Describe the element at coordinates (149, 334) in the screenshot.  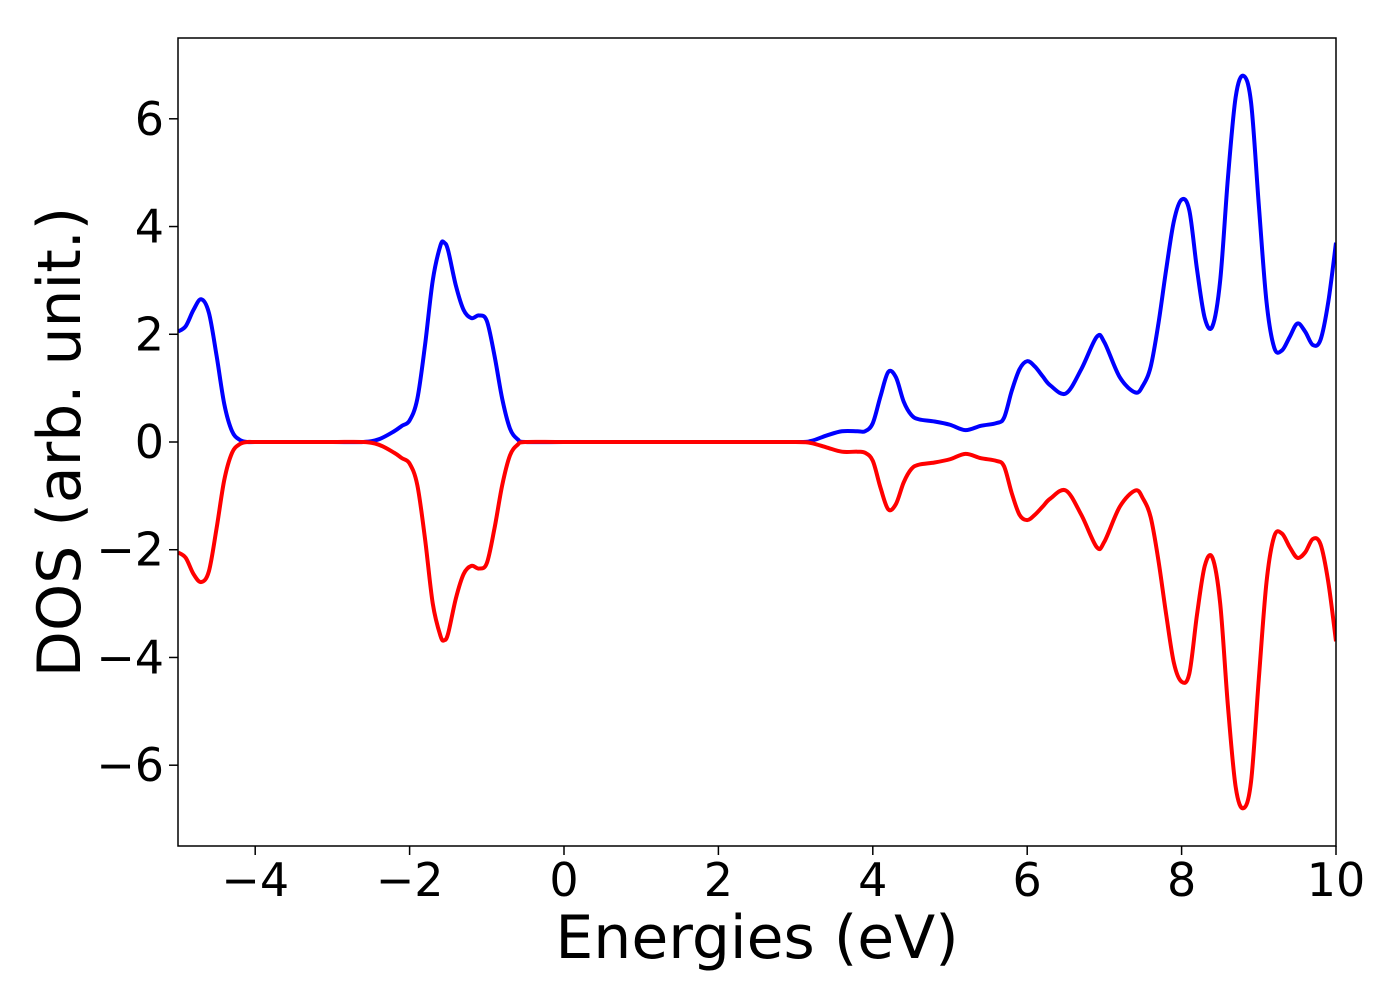
I see `y-tick-label: 2` at that location.